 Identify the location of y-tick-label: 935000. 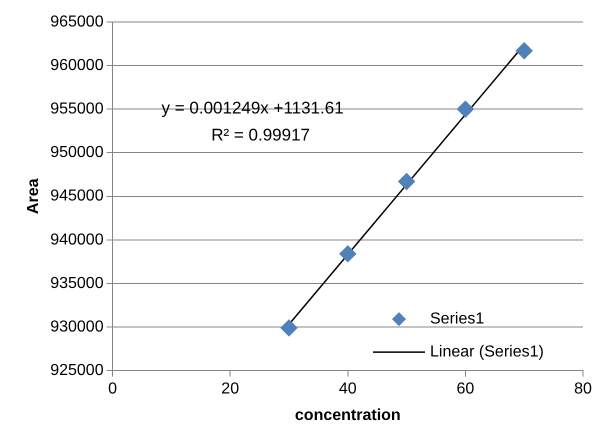
(77, 283).